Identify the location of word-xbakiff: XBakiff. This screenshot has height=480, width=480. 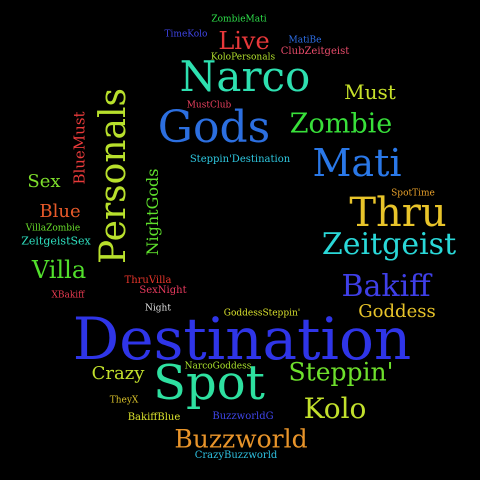
(68, 295).